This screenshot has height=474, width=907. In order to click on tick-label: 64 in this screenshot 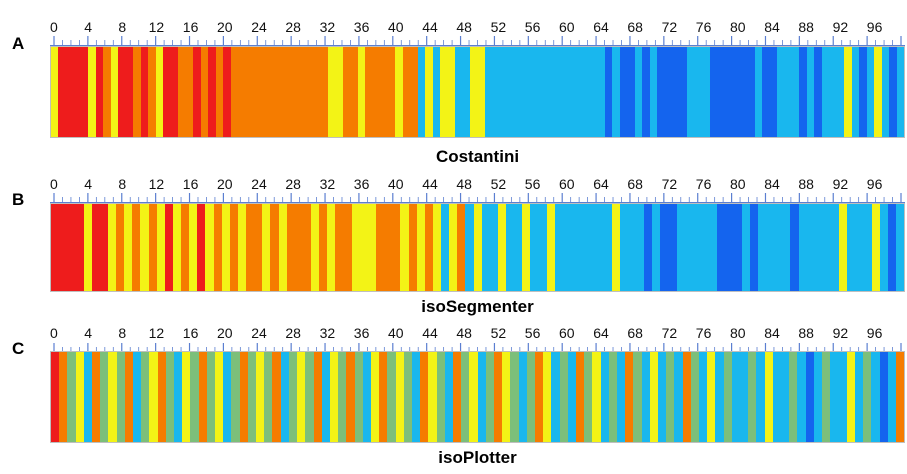, I will do `click(601, 184)`.